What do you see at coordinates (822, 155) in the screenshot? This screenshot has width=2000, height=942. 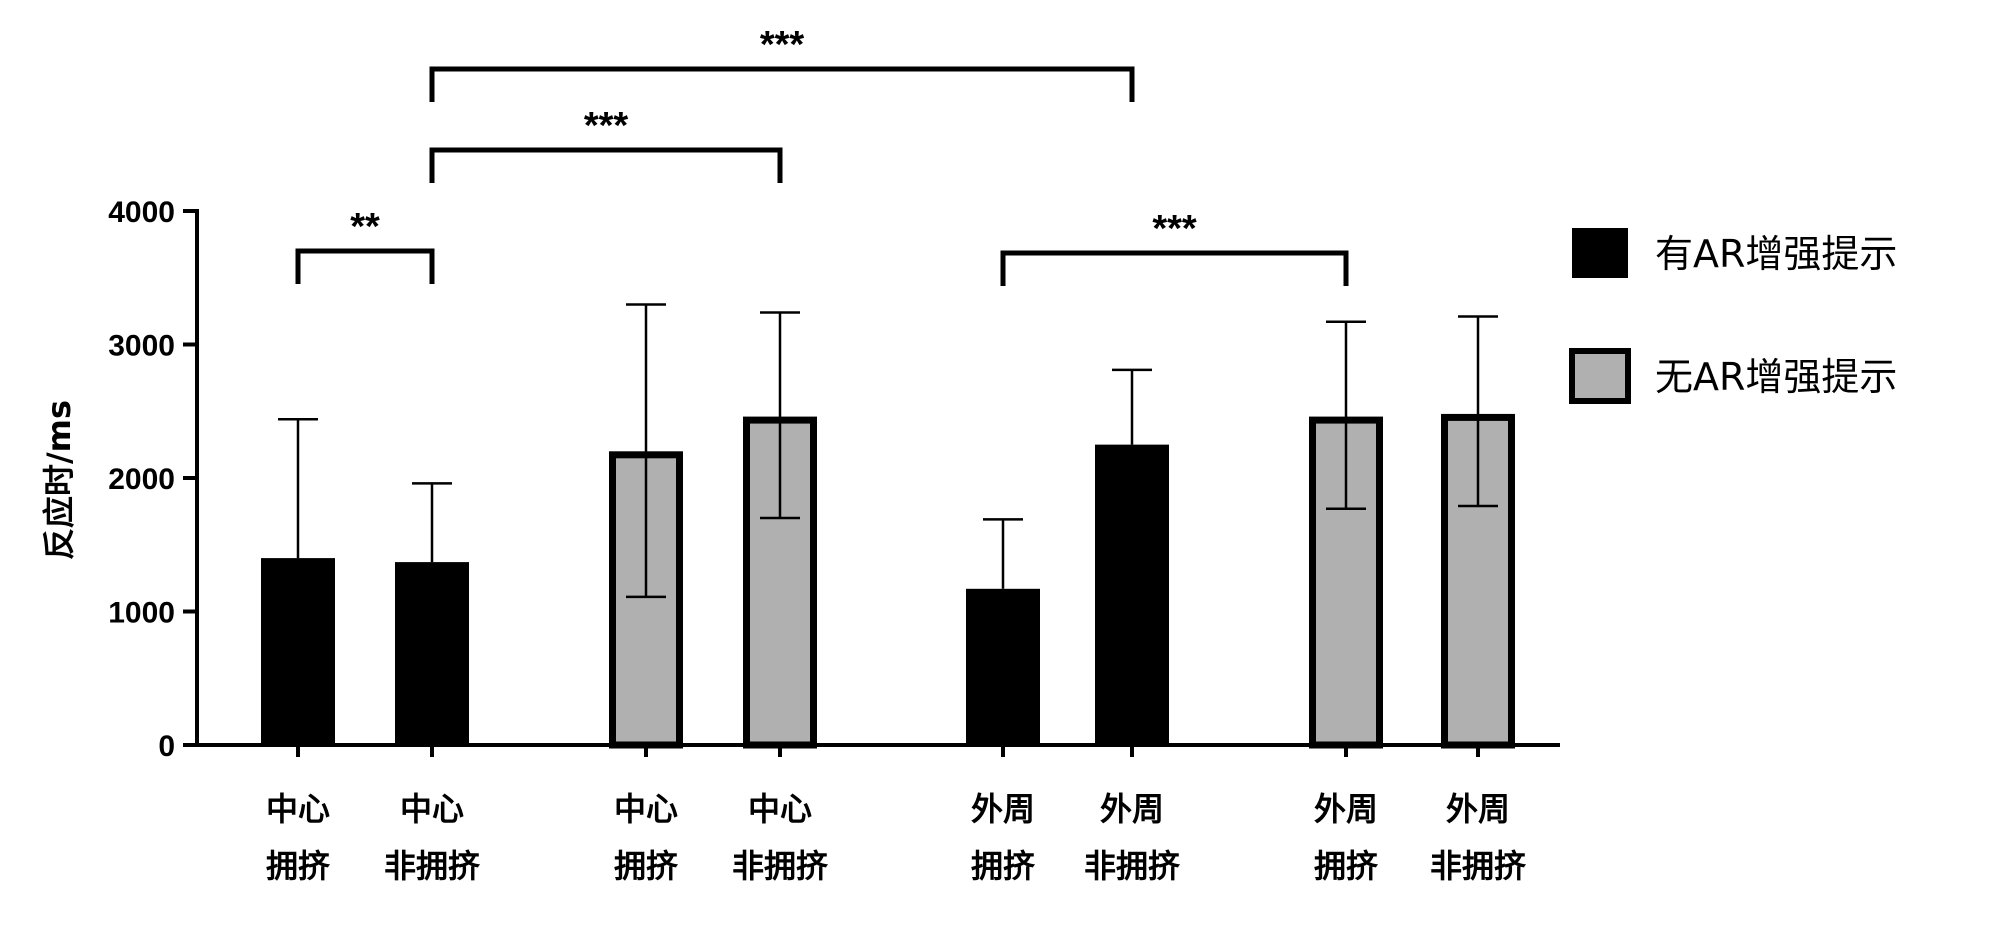 I see `significance-brackets: ***********` at bounding box center [822, 155].